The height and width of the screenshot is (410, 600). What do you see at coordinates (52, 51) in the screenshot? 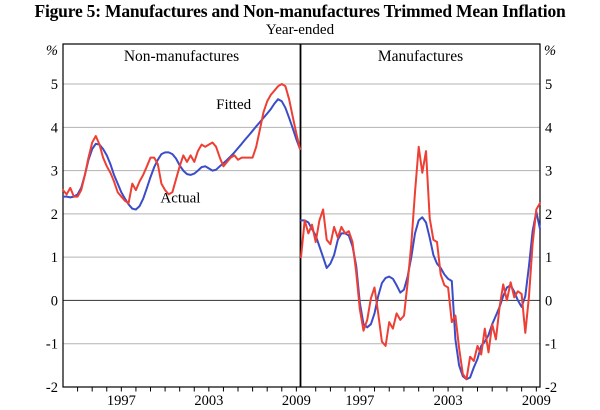
I see `y-axis-unit-left: %` at bounding box center [52, 51].